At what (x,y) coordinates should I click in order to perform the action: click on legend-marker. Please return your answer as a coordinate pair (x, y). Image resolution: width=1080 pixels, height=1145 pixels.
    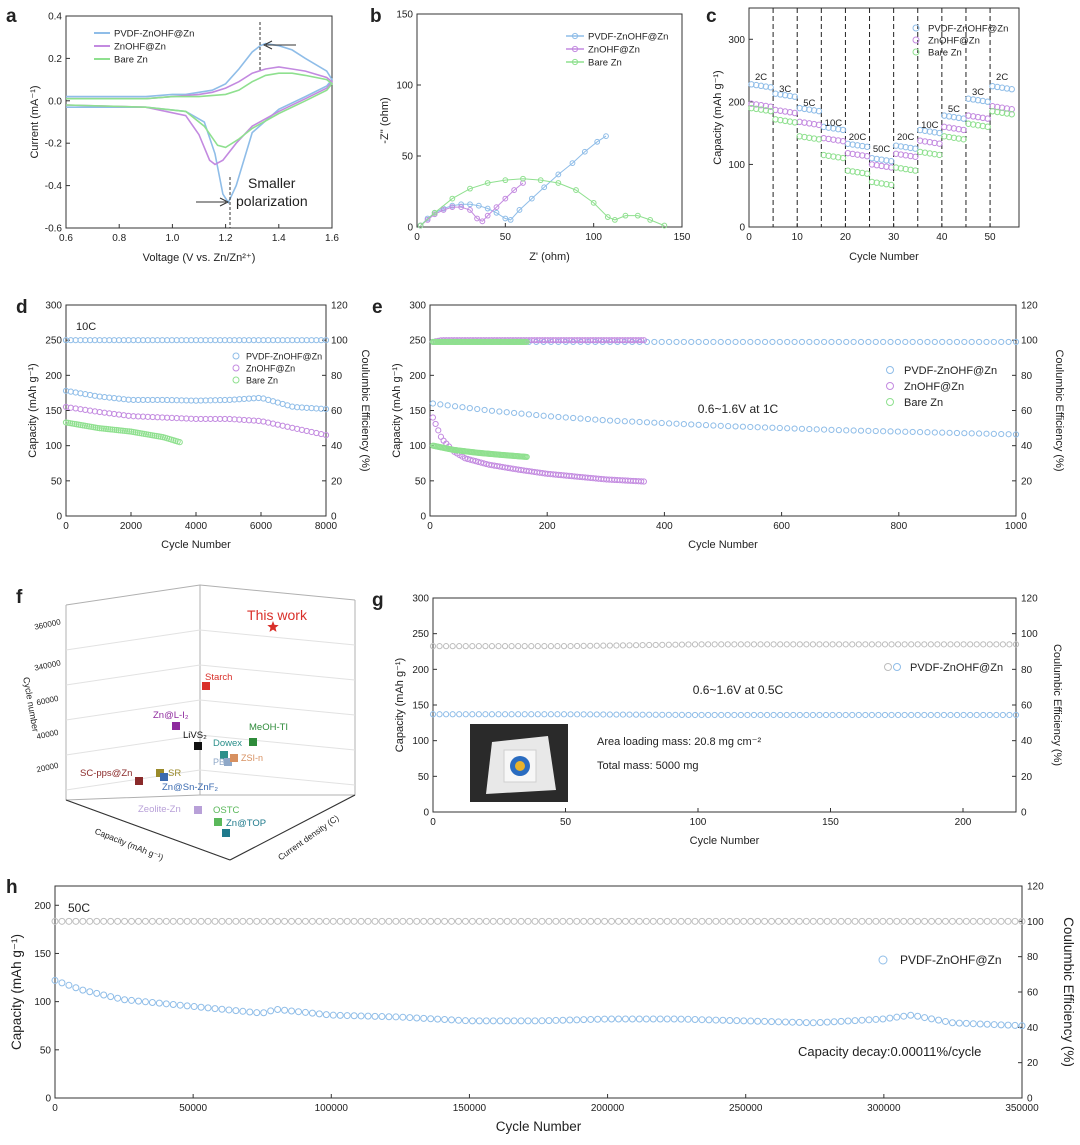
    Looking at the image, I should click on (916, 40).